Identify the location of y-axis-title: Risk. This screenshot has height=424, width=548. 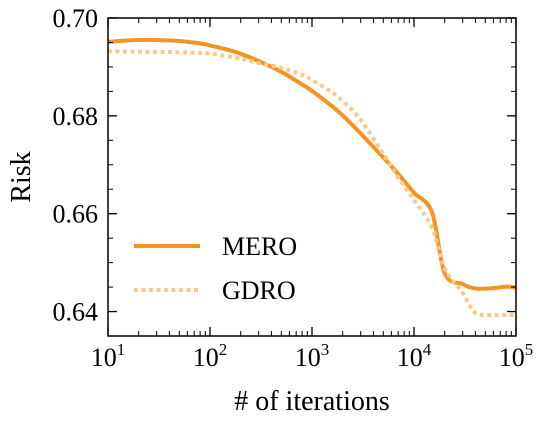
(21, 176).